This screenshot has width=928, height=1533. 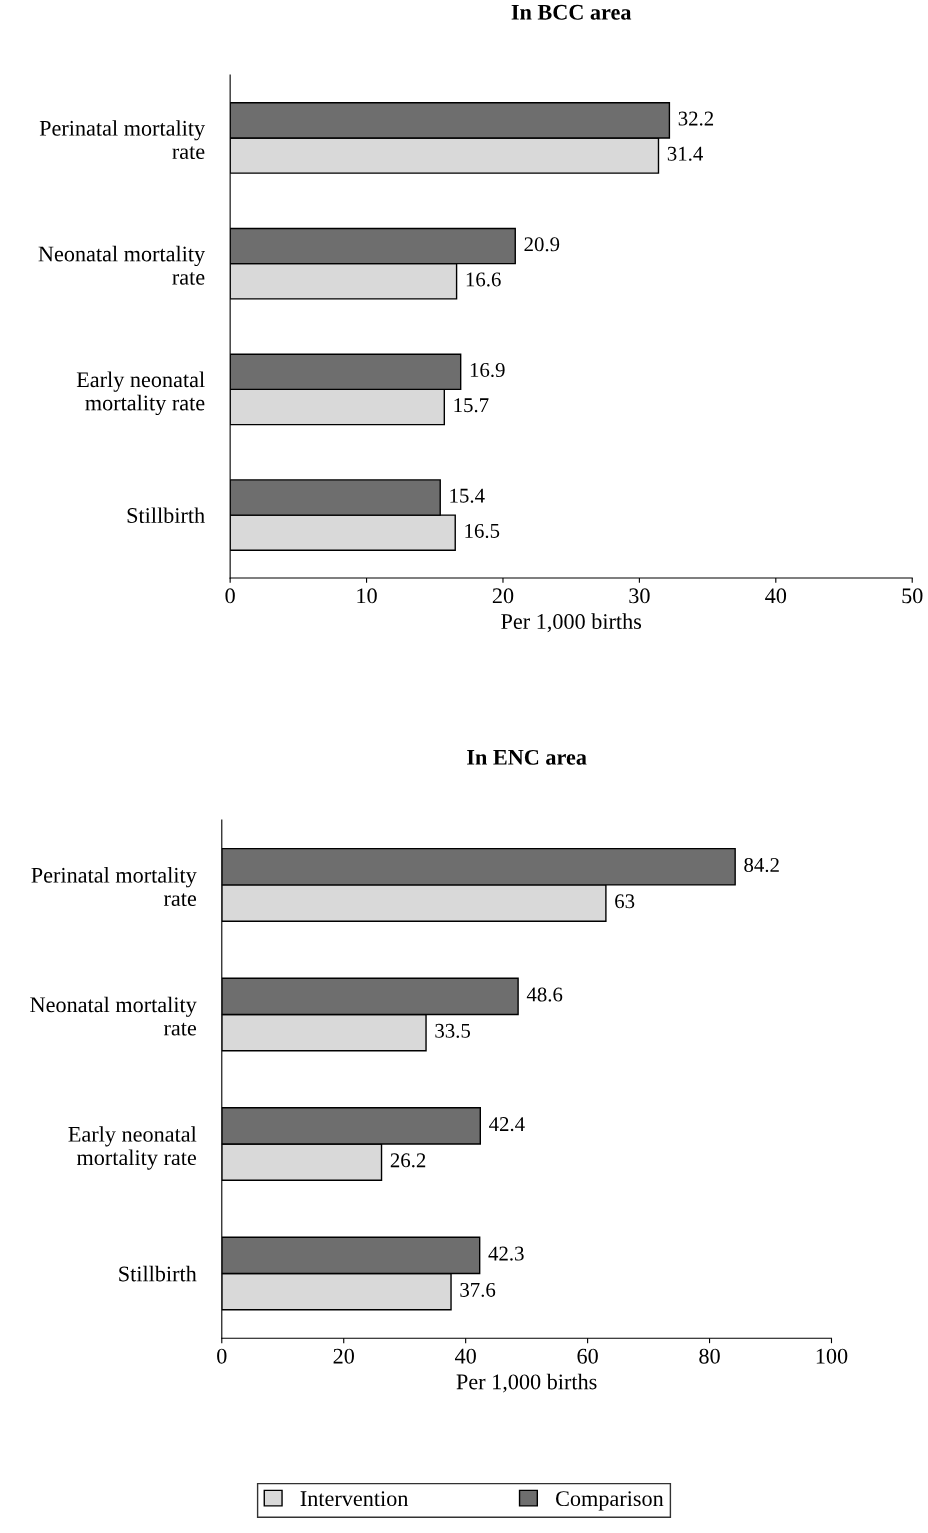 I want to click on data-label: 16.9, so click(x=487, y=370).